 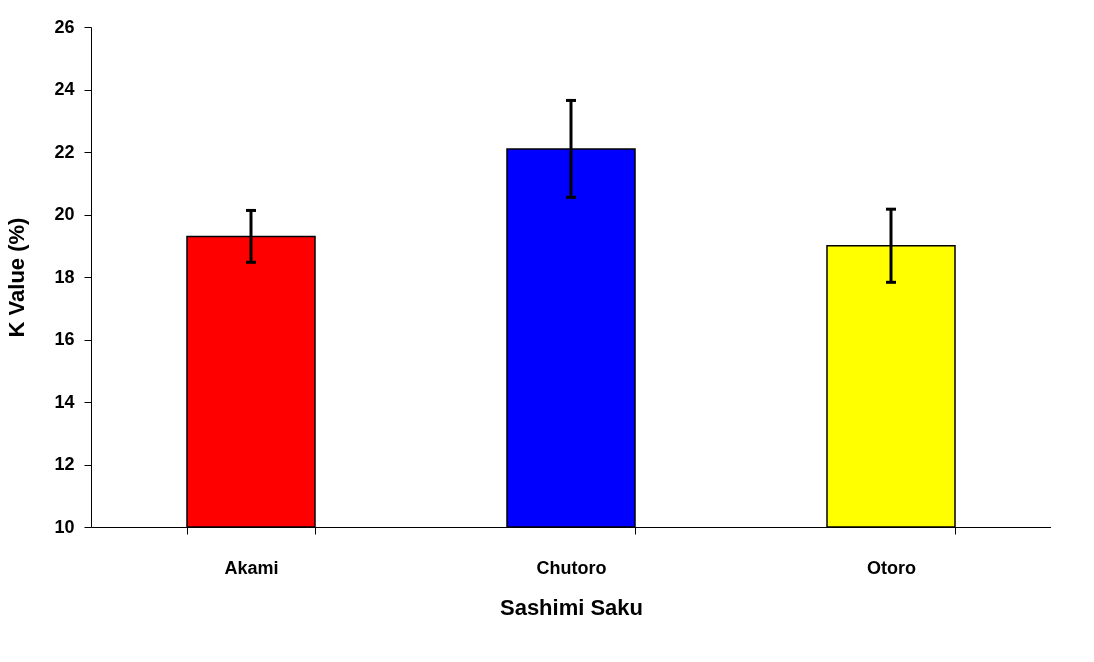 What do you see at coordinates (64, 401) in the screenshot?
I see `y-tick-label: 14` at bounding box center [64, 401].